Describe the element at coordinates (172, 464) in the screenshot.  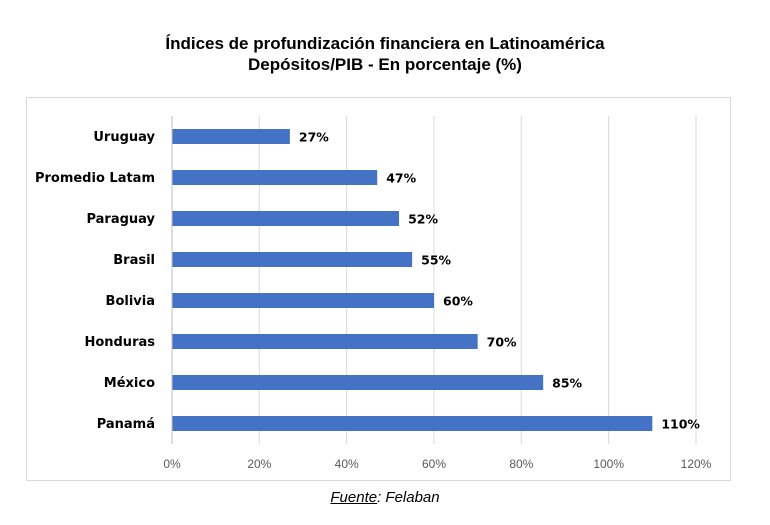
I see `x-tick-label: 0%` at that location.